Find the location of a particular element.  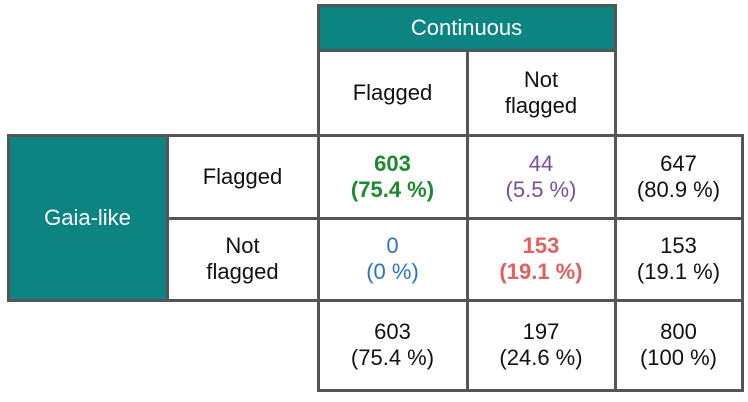

count-cell: 603 (75.4 %) is located at coordinates (392, 176).